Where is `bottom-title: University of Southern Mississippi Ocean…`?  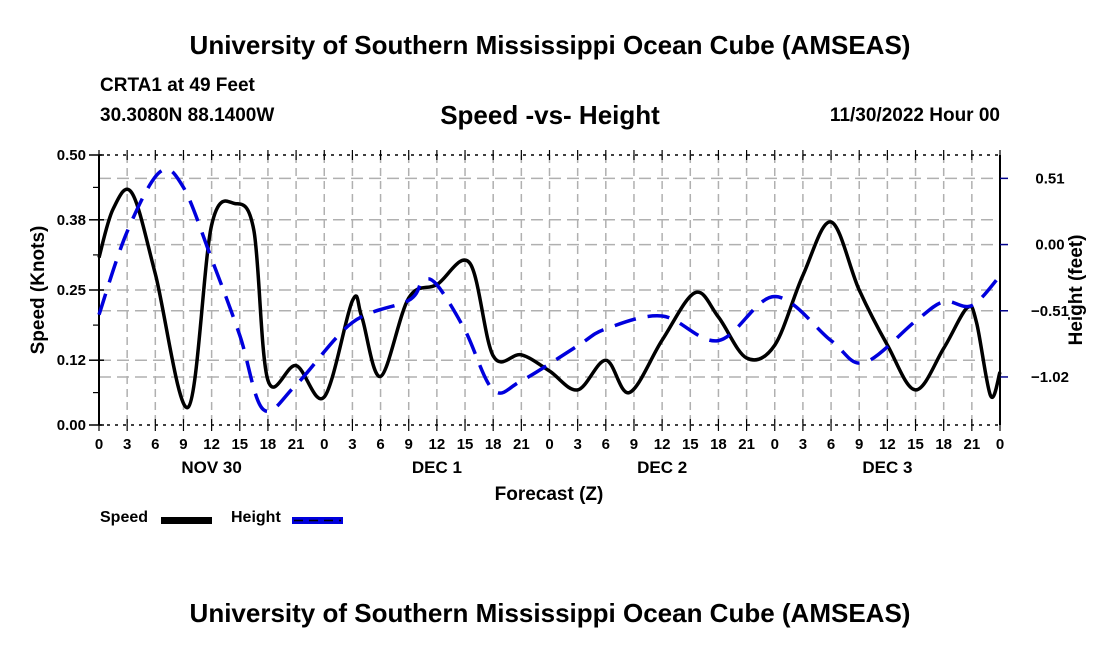 bottom-title: University of Southern Mississippi Ocean… is located at coordinates (550, 613).